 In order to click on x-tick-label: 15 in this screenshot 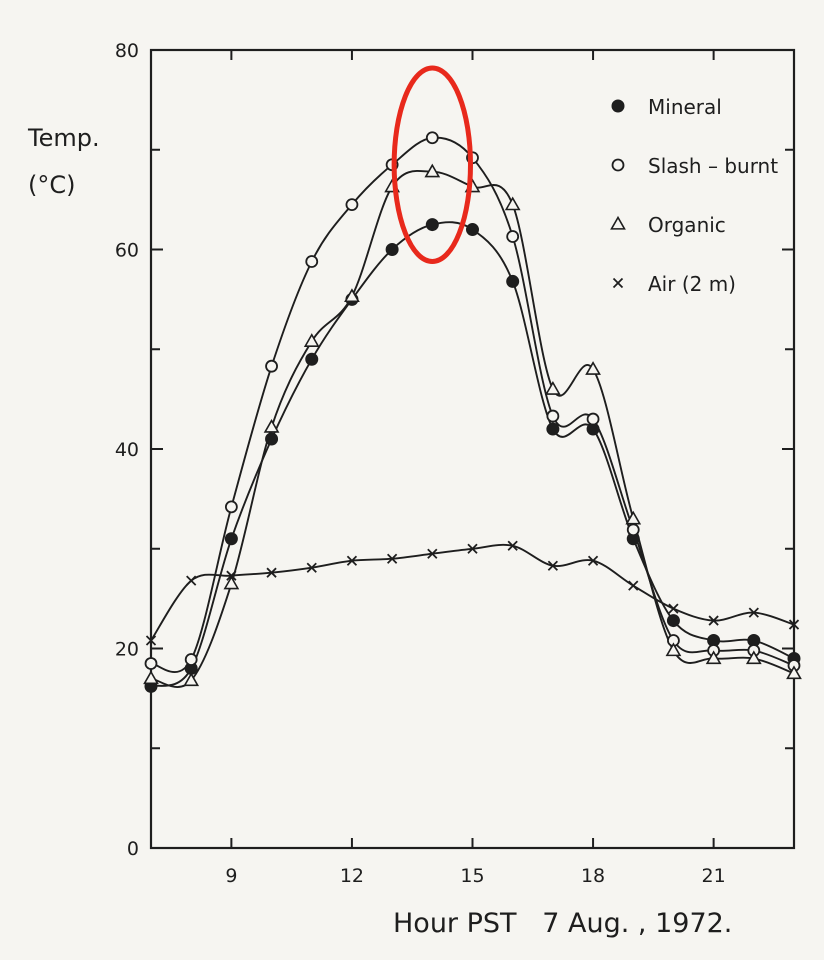, I will do `click(472, 876)`.